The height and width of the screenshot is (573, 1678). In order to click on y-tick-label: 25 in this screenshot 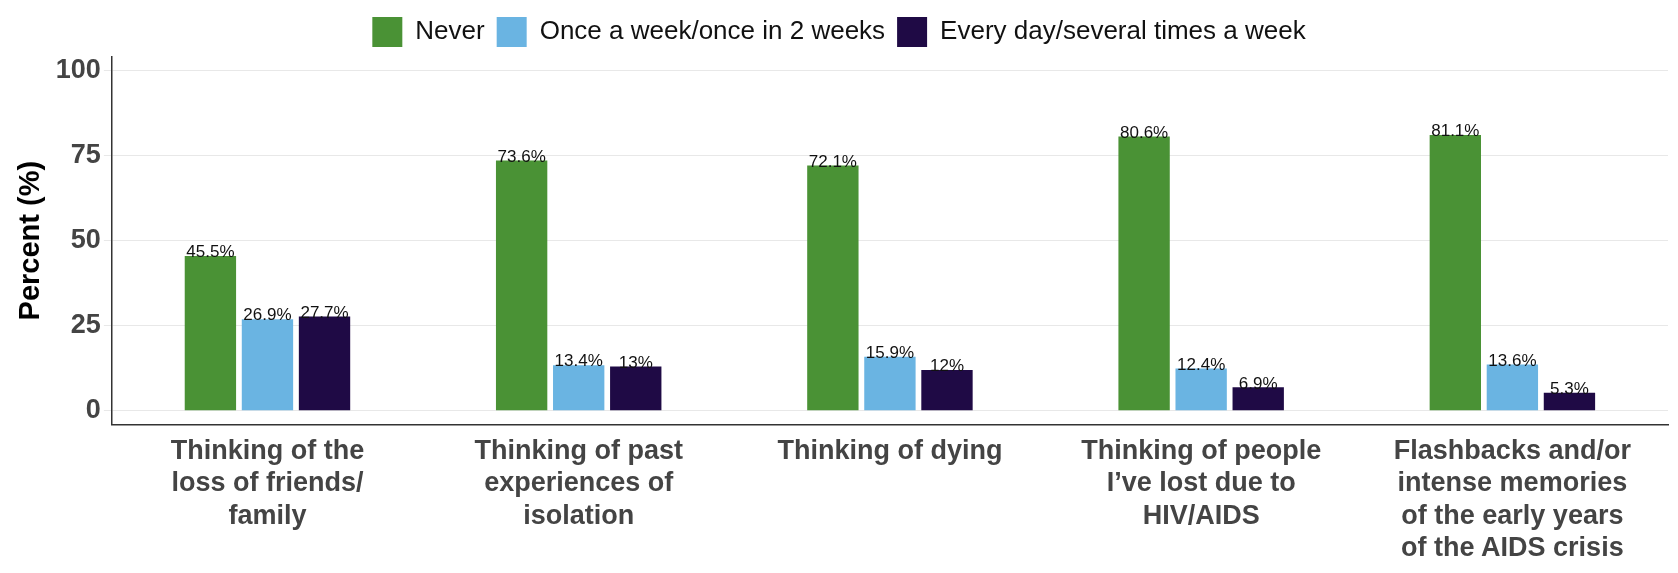, I will do `click(85, 324)`.